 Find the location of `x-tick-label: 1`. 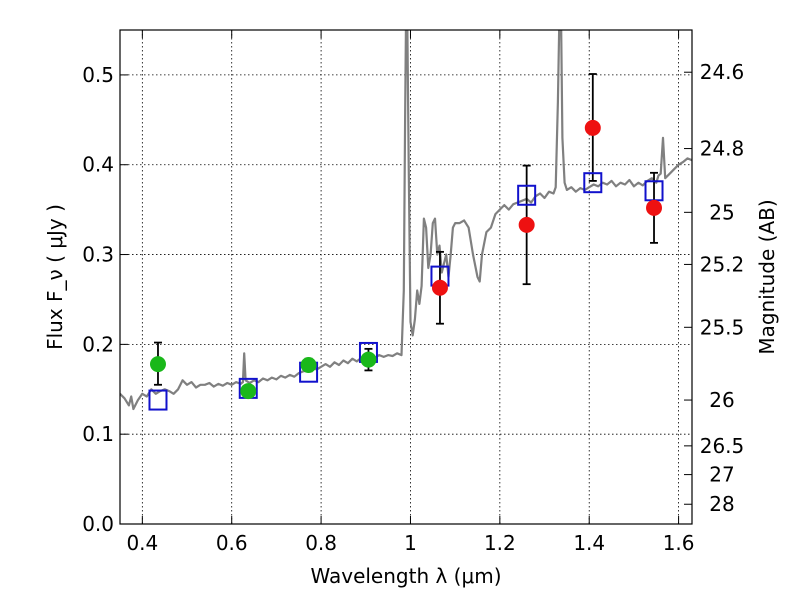

x-tick-label: 1 is located at coordinates (410, 543).